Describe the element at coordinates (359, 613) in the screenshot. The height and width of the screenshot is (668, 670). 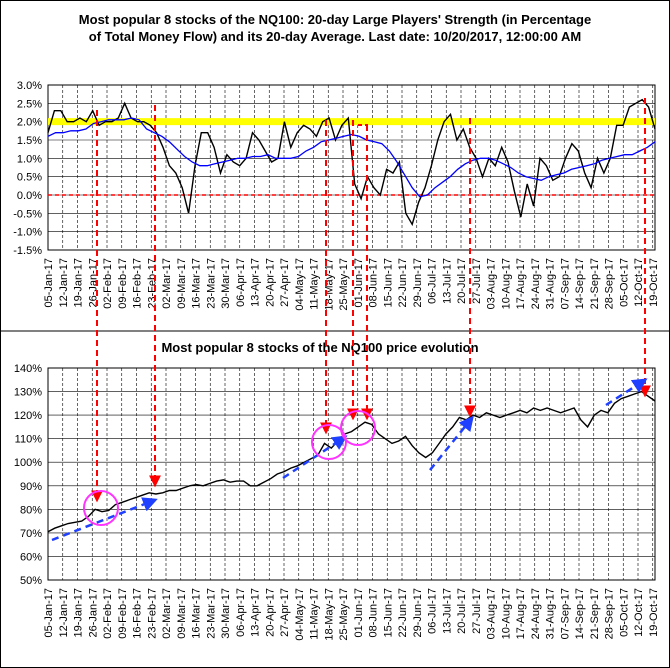
I see `bottom-x-tick-label: 01-Jun-17` at that location.